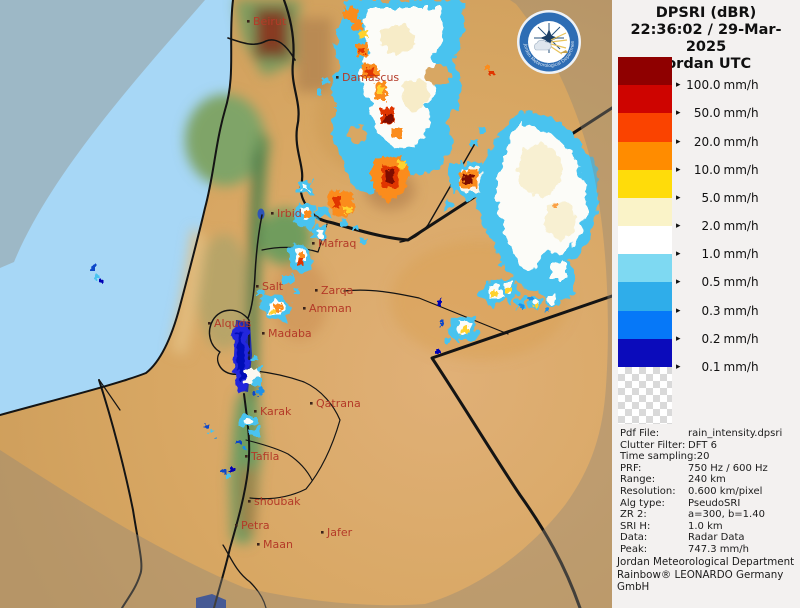 This screenshot has width=800, height=608. I want to click on legend-label: ▸ 100.0 mm/h, so click(717, 85).